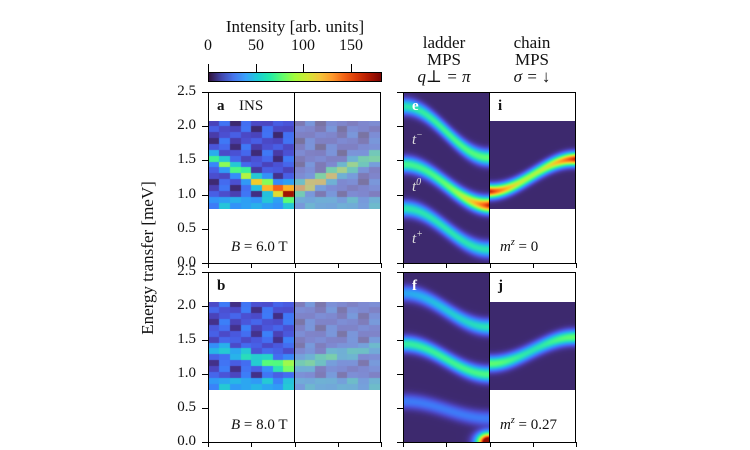  I want to click on colorbar-title: Intensity [arb. units], so click(295, 26).